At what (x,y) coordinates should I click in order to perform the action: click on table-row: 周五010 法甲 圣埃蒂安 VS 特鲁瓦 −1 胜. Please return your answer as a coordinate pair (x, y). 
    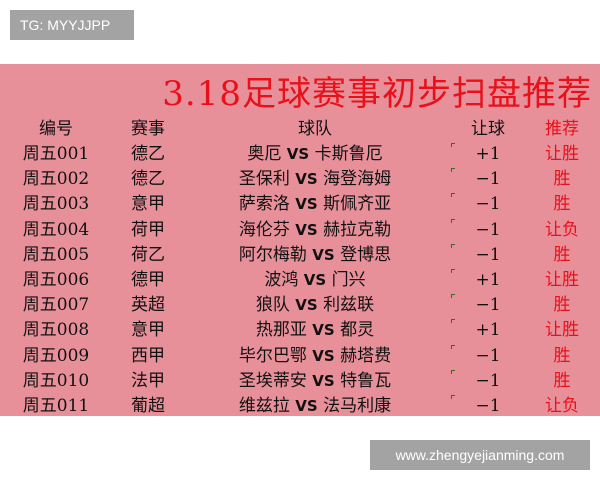
    Looking at the image, I should click on (300, 381).